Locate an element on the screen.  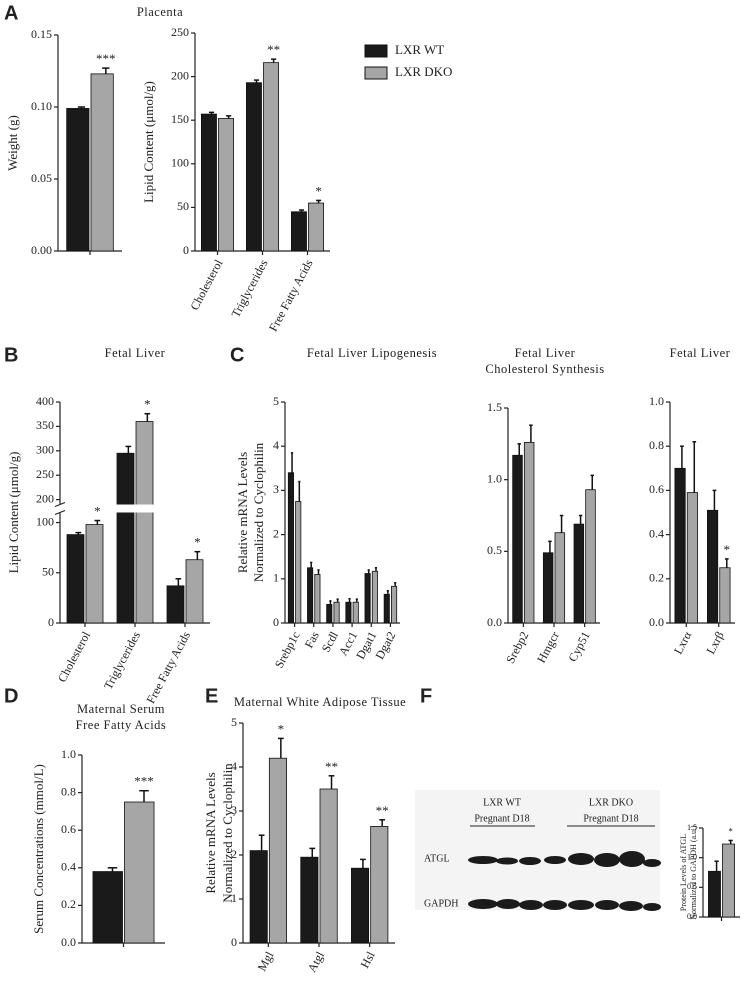
y-tick-label: 0.10 is located at coordinates (41, 106).